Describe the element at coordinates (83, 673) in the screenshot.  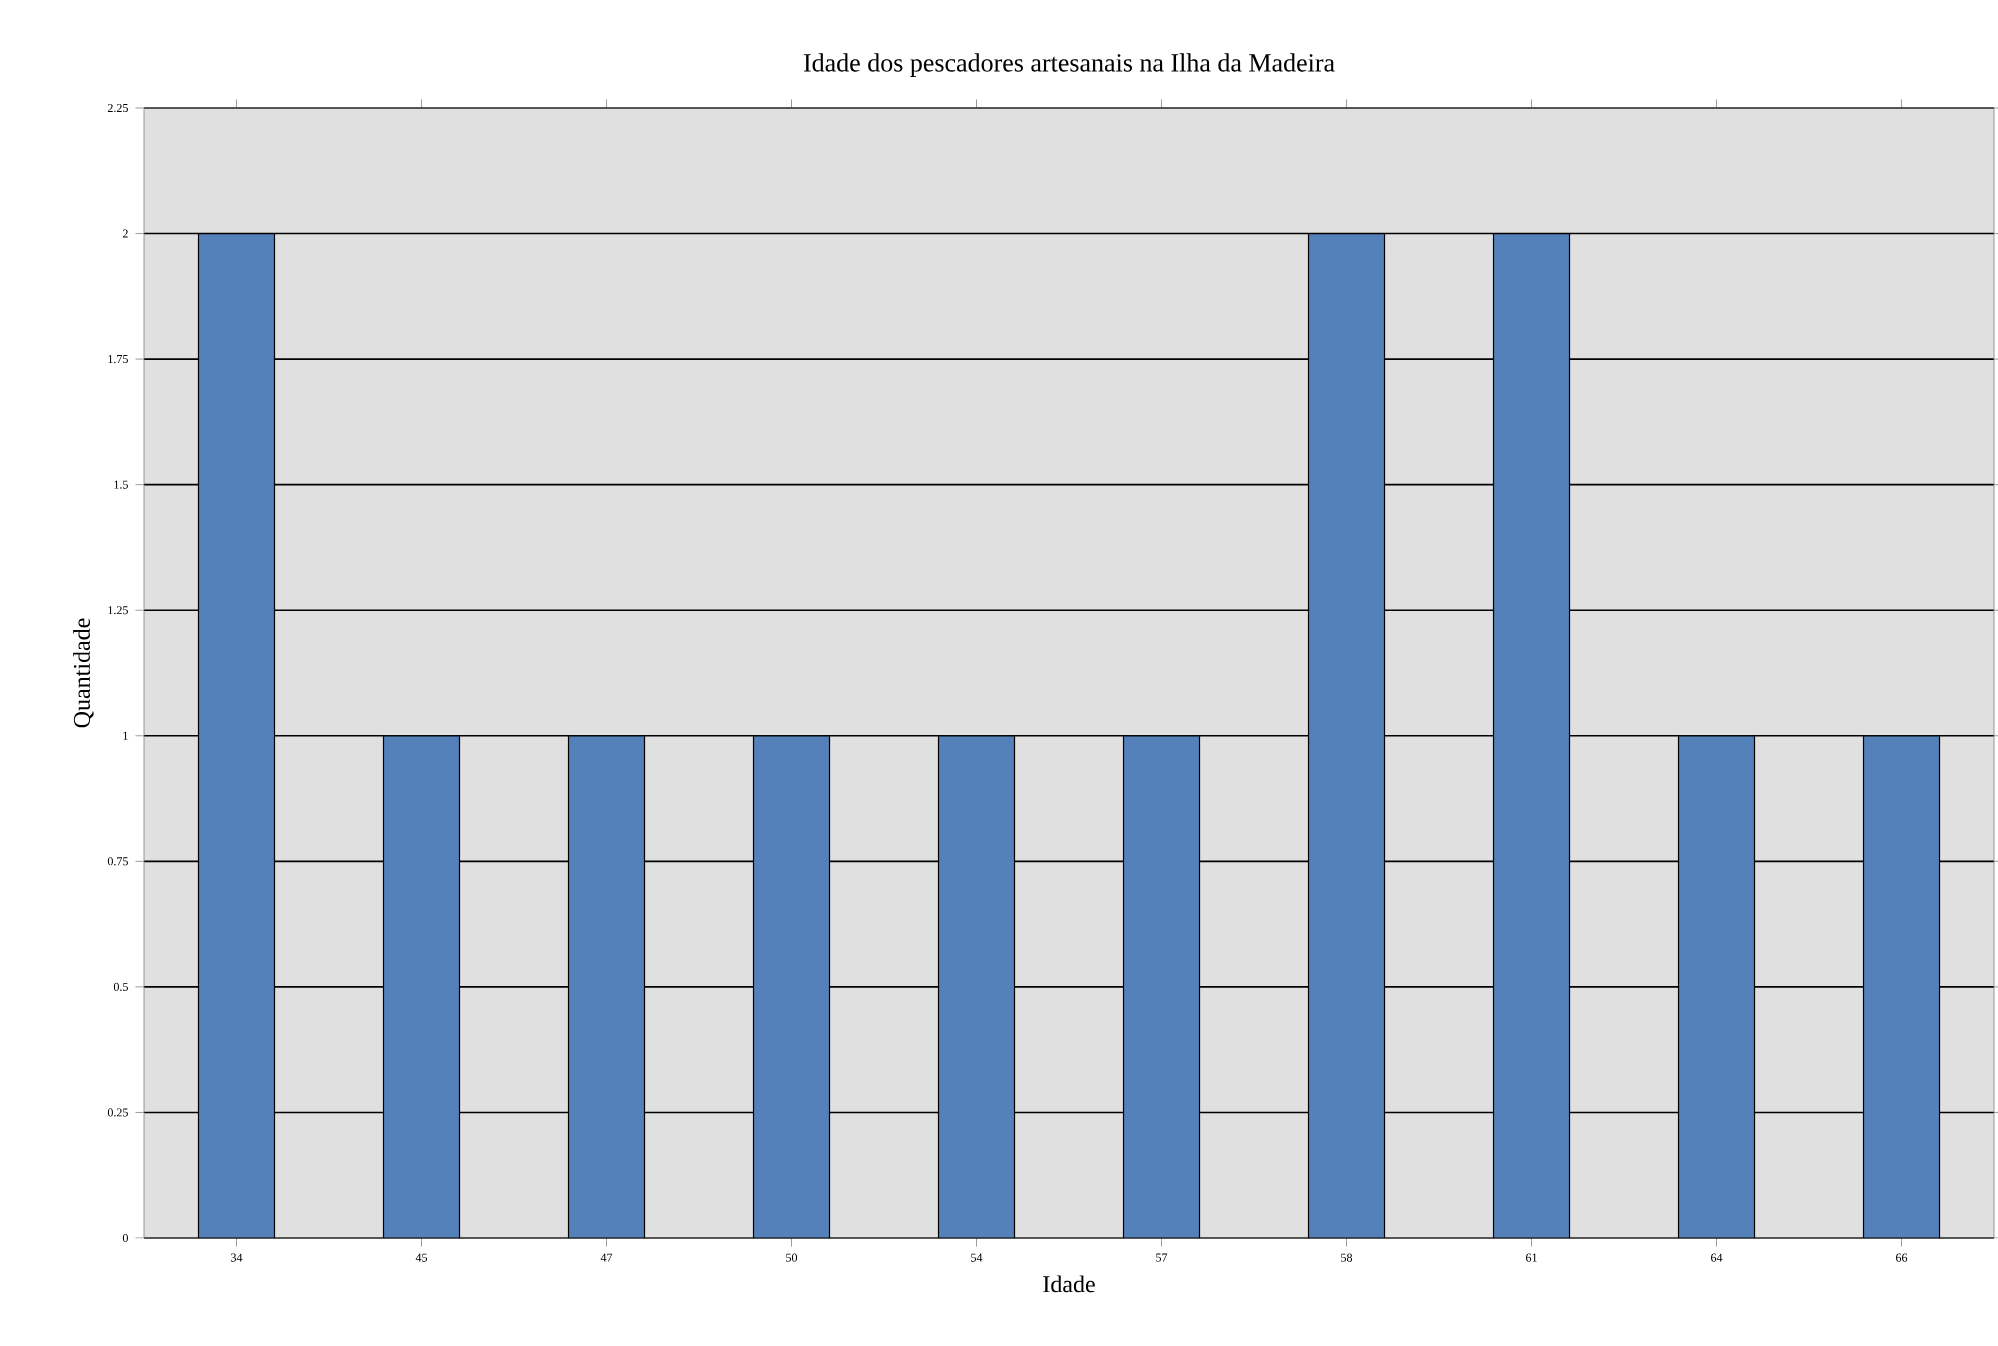
I see `y-axis-title: Quantidade` at that location.